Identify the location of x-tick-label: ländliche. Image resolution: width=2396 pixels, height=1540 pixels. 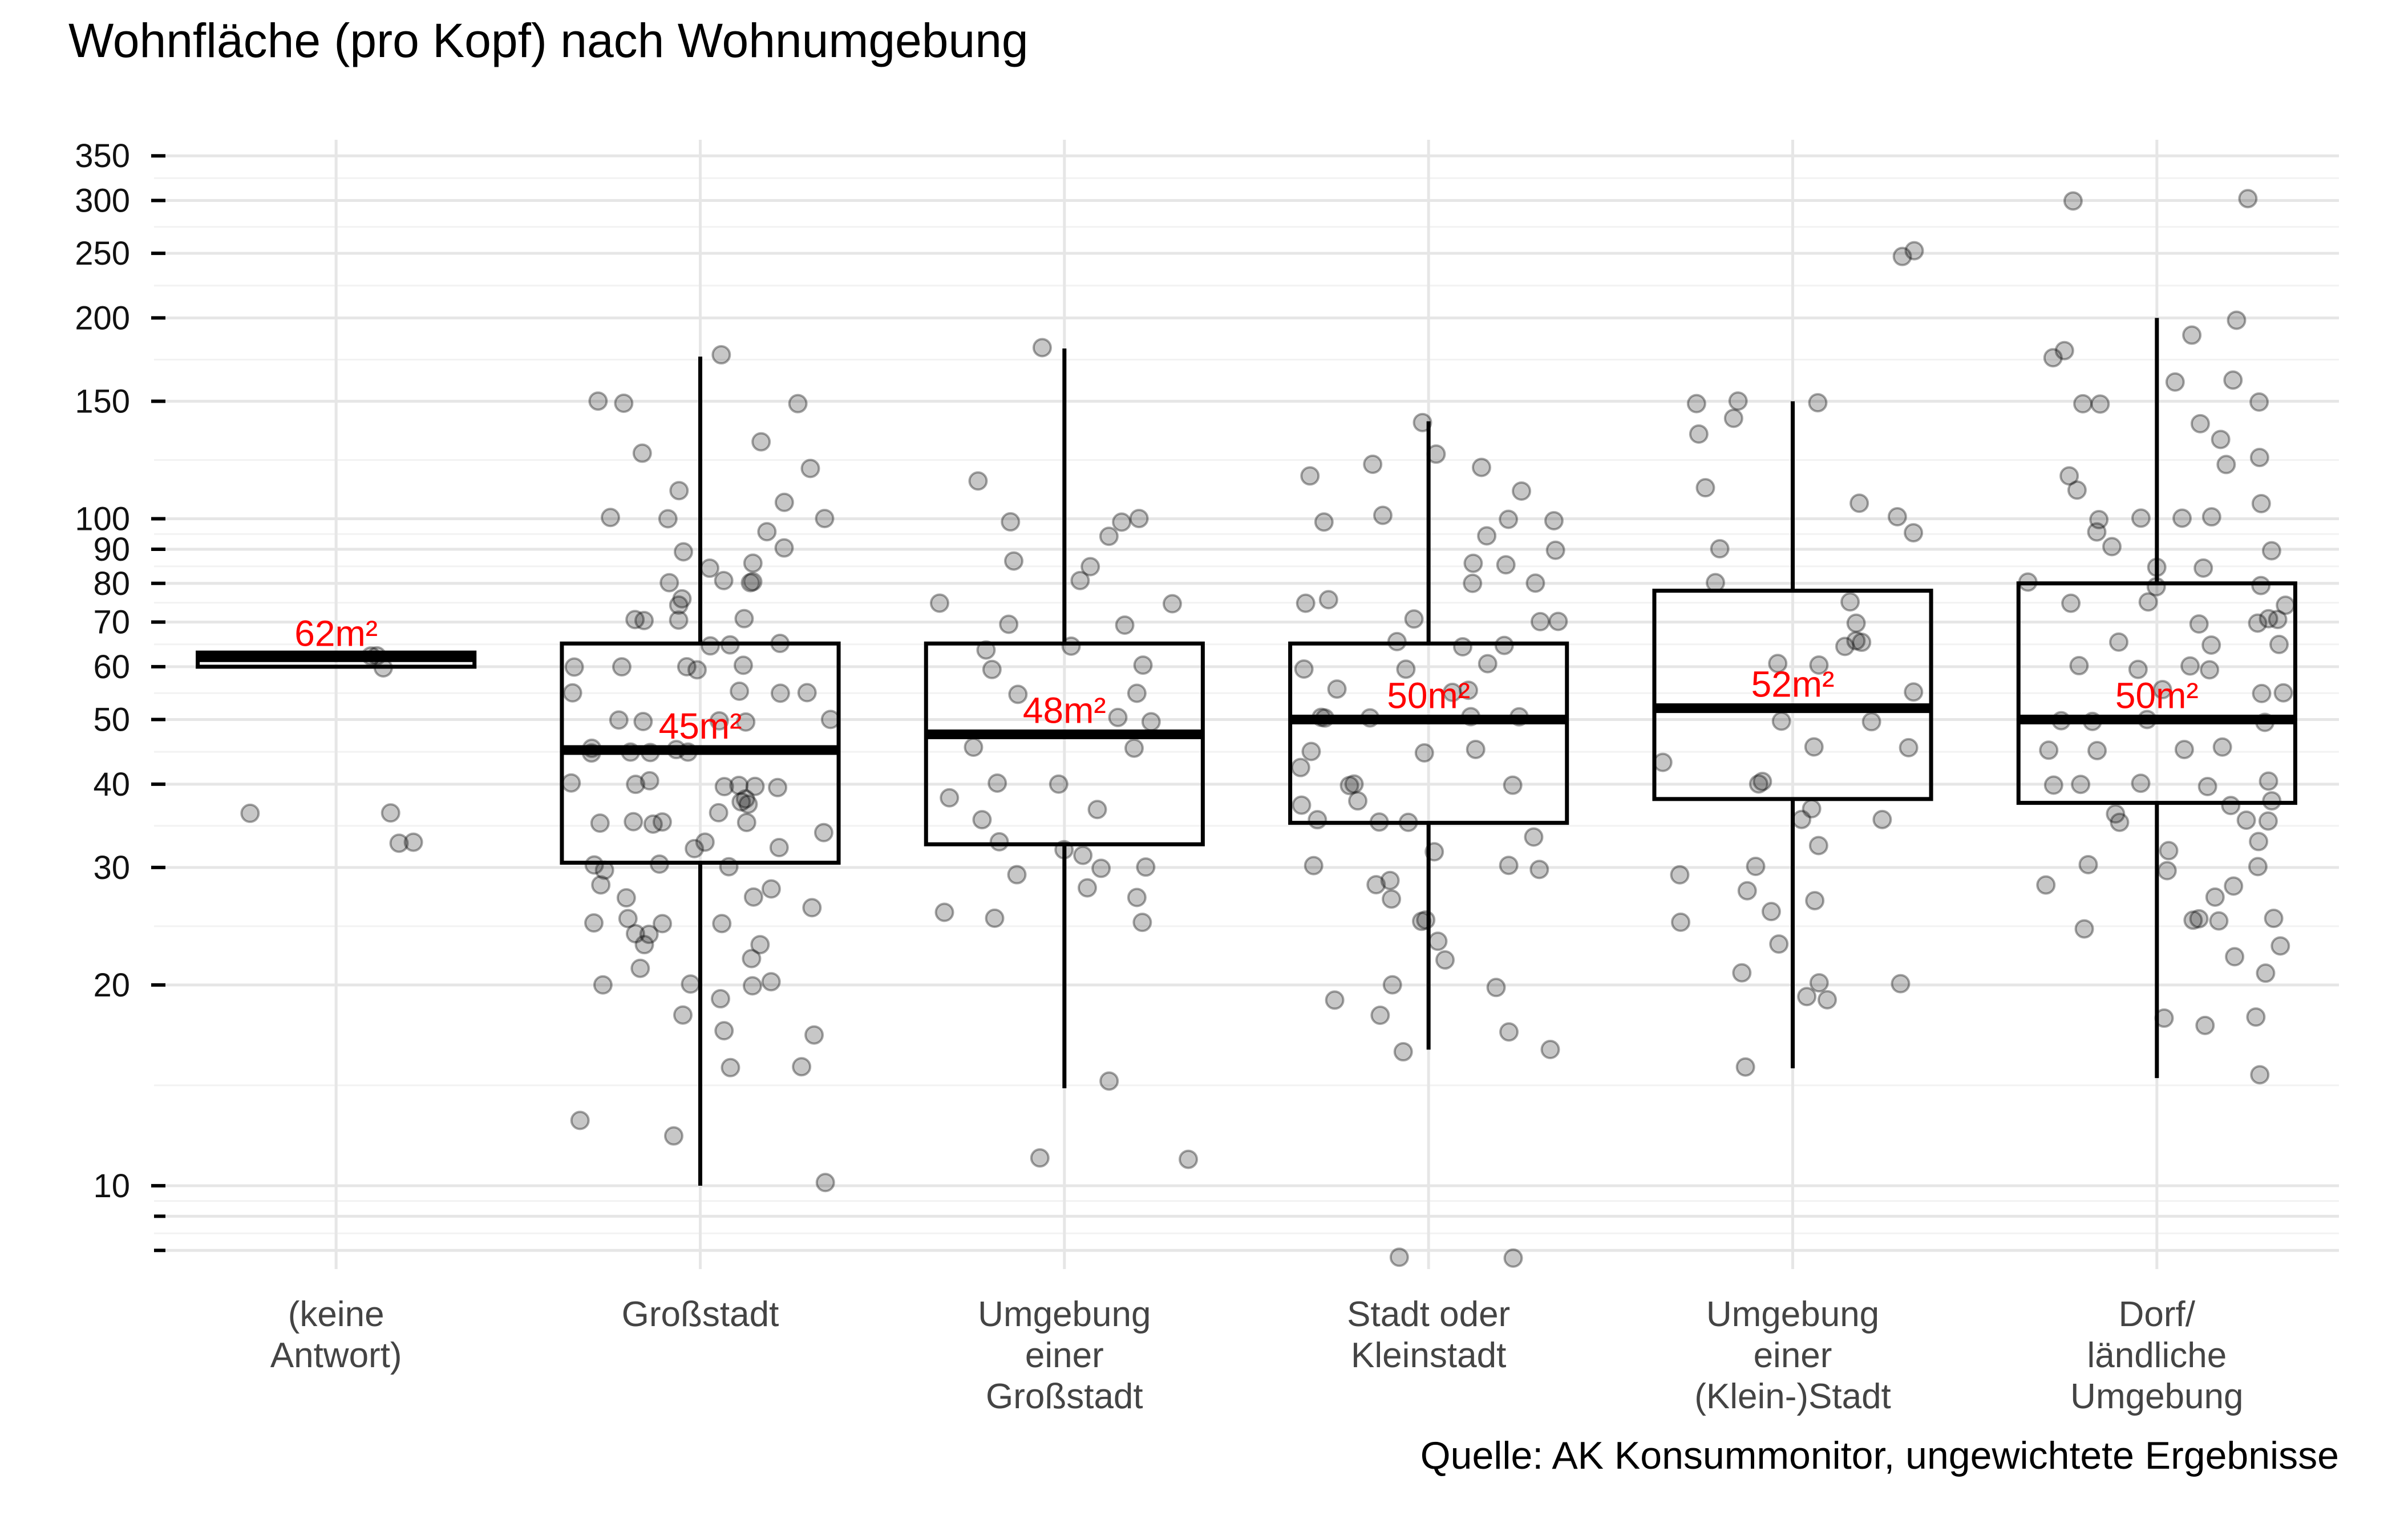
(2157, 1355).